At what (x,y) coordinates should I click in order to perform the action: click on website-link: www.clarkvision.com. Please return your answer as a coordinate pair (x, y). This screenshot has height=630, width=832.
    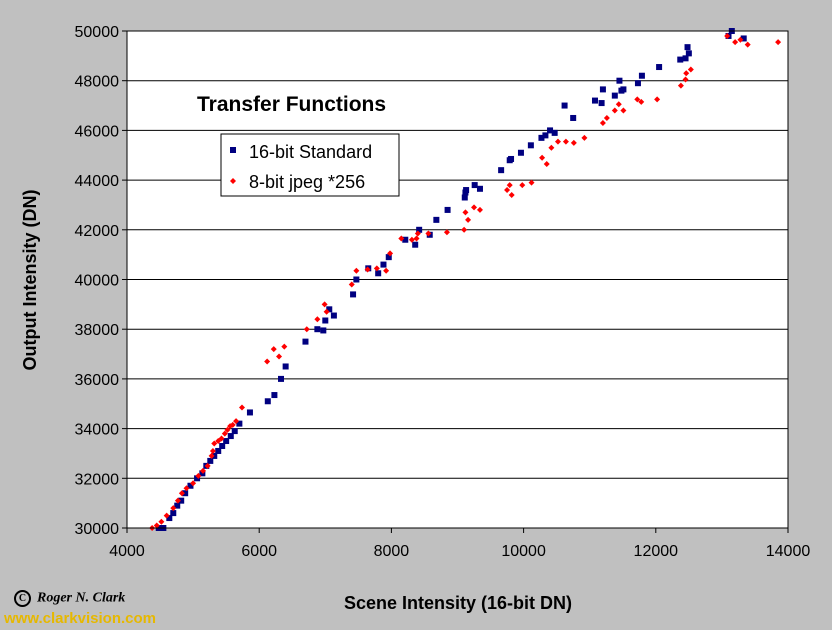
    Looking at the image, I should click on (80, 618).